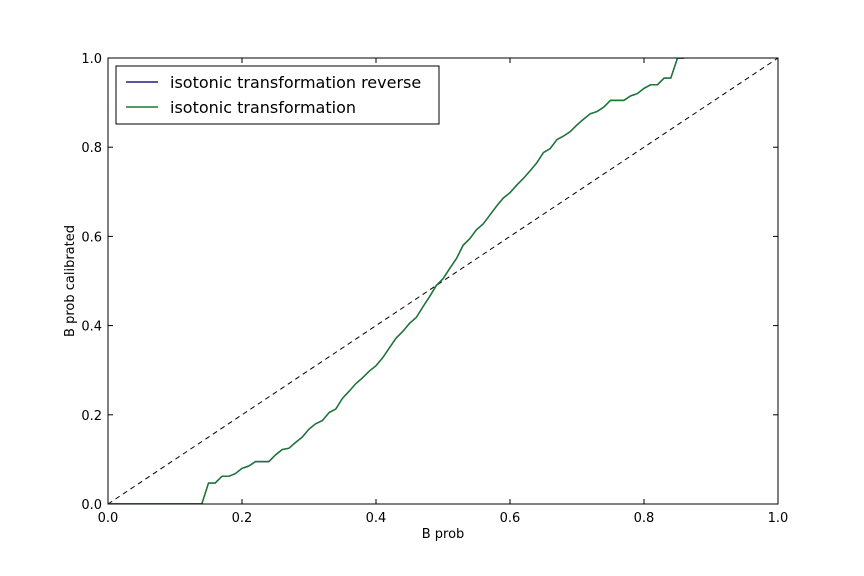  I want to click on y-tick-label: 0.6, so click(91, 237).